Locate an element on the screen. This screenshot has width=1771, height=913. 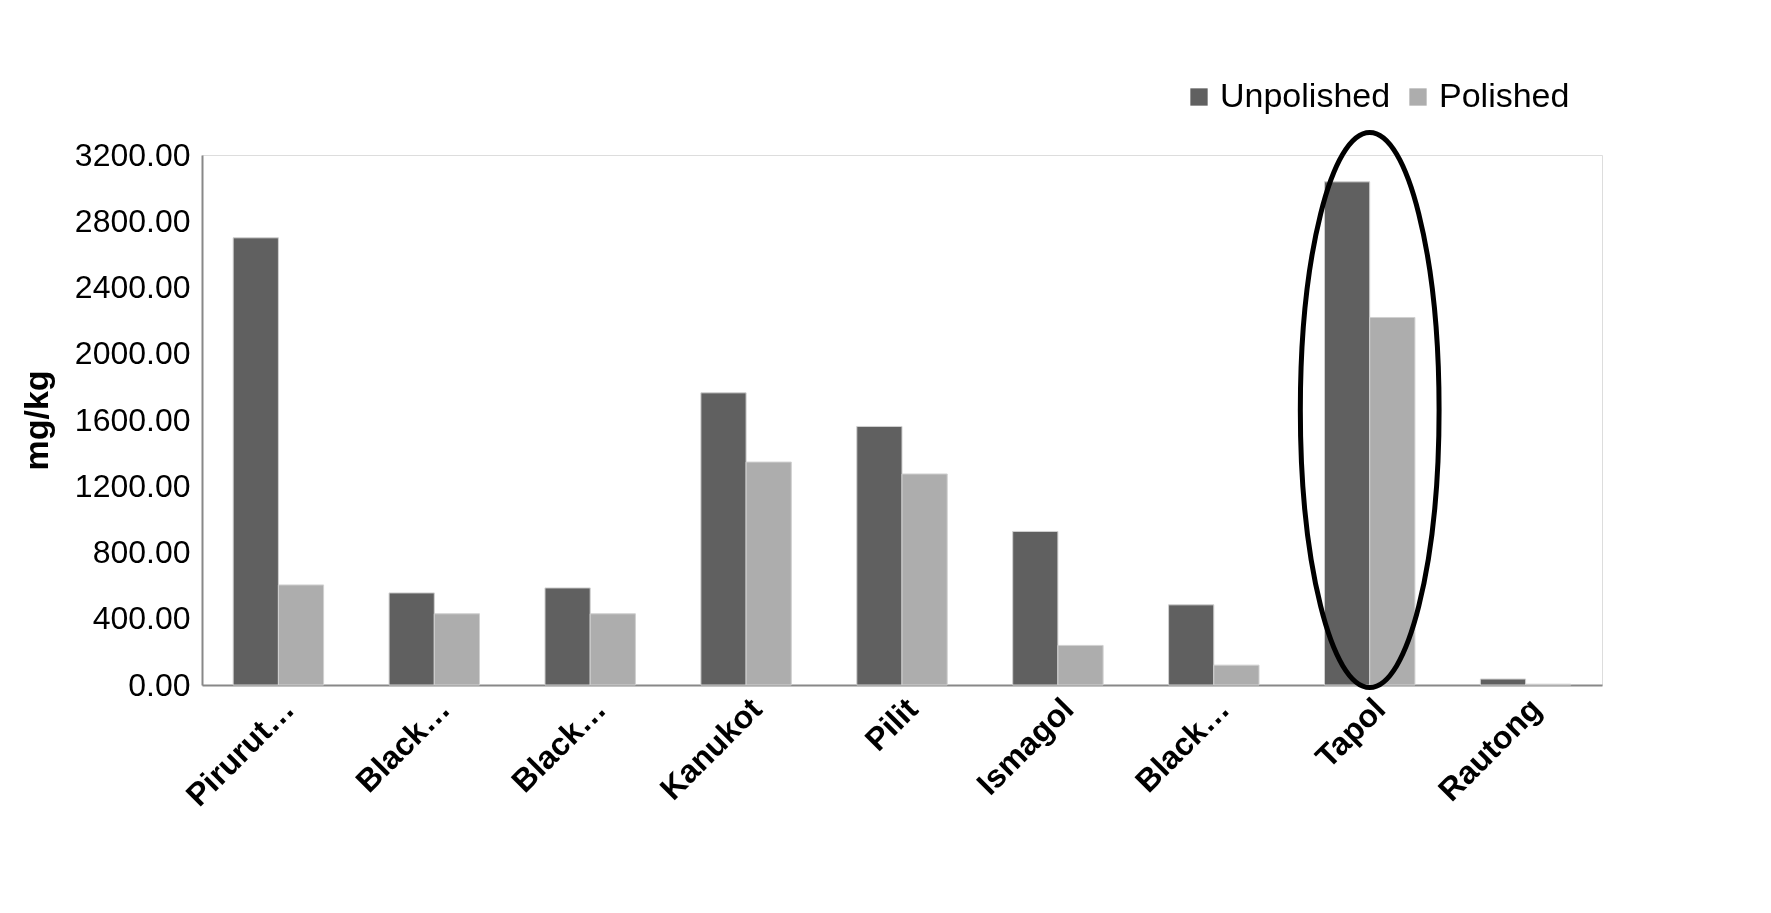
y-axis-title: mg/kg is located at coordinates (35, 420).